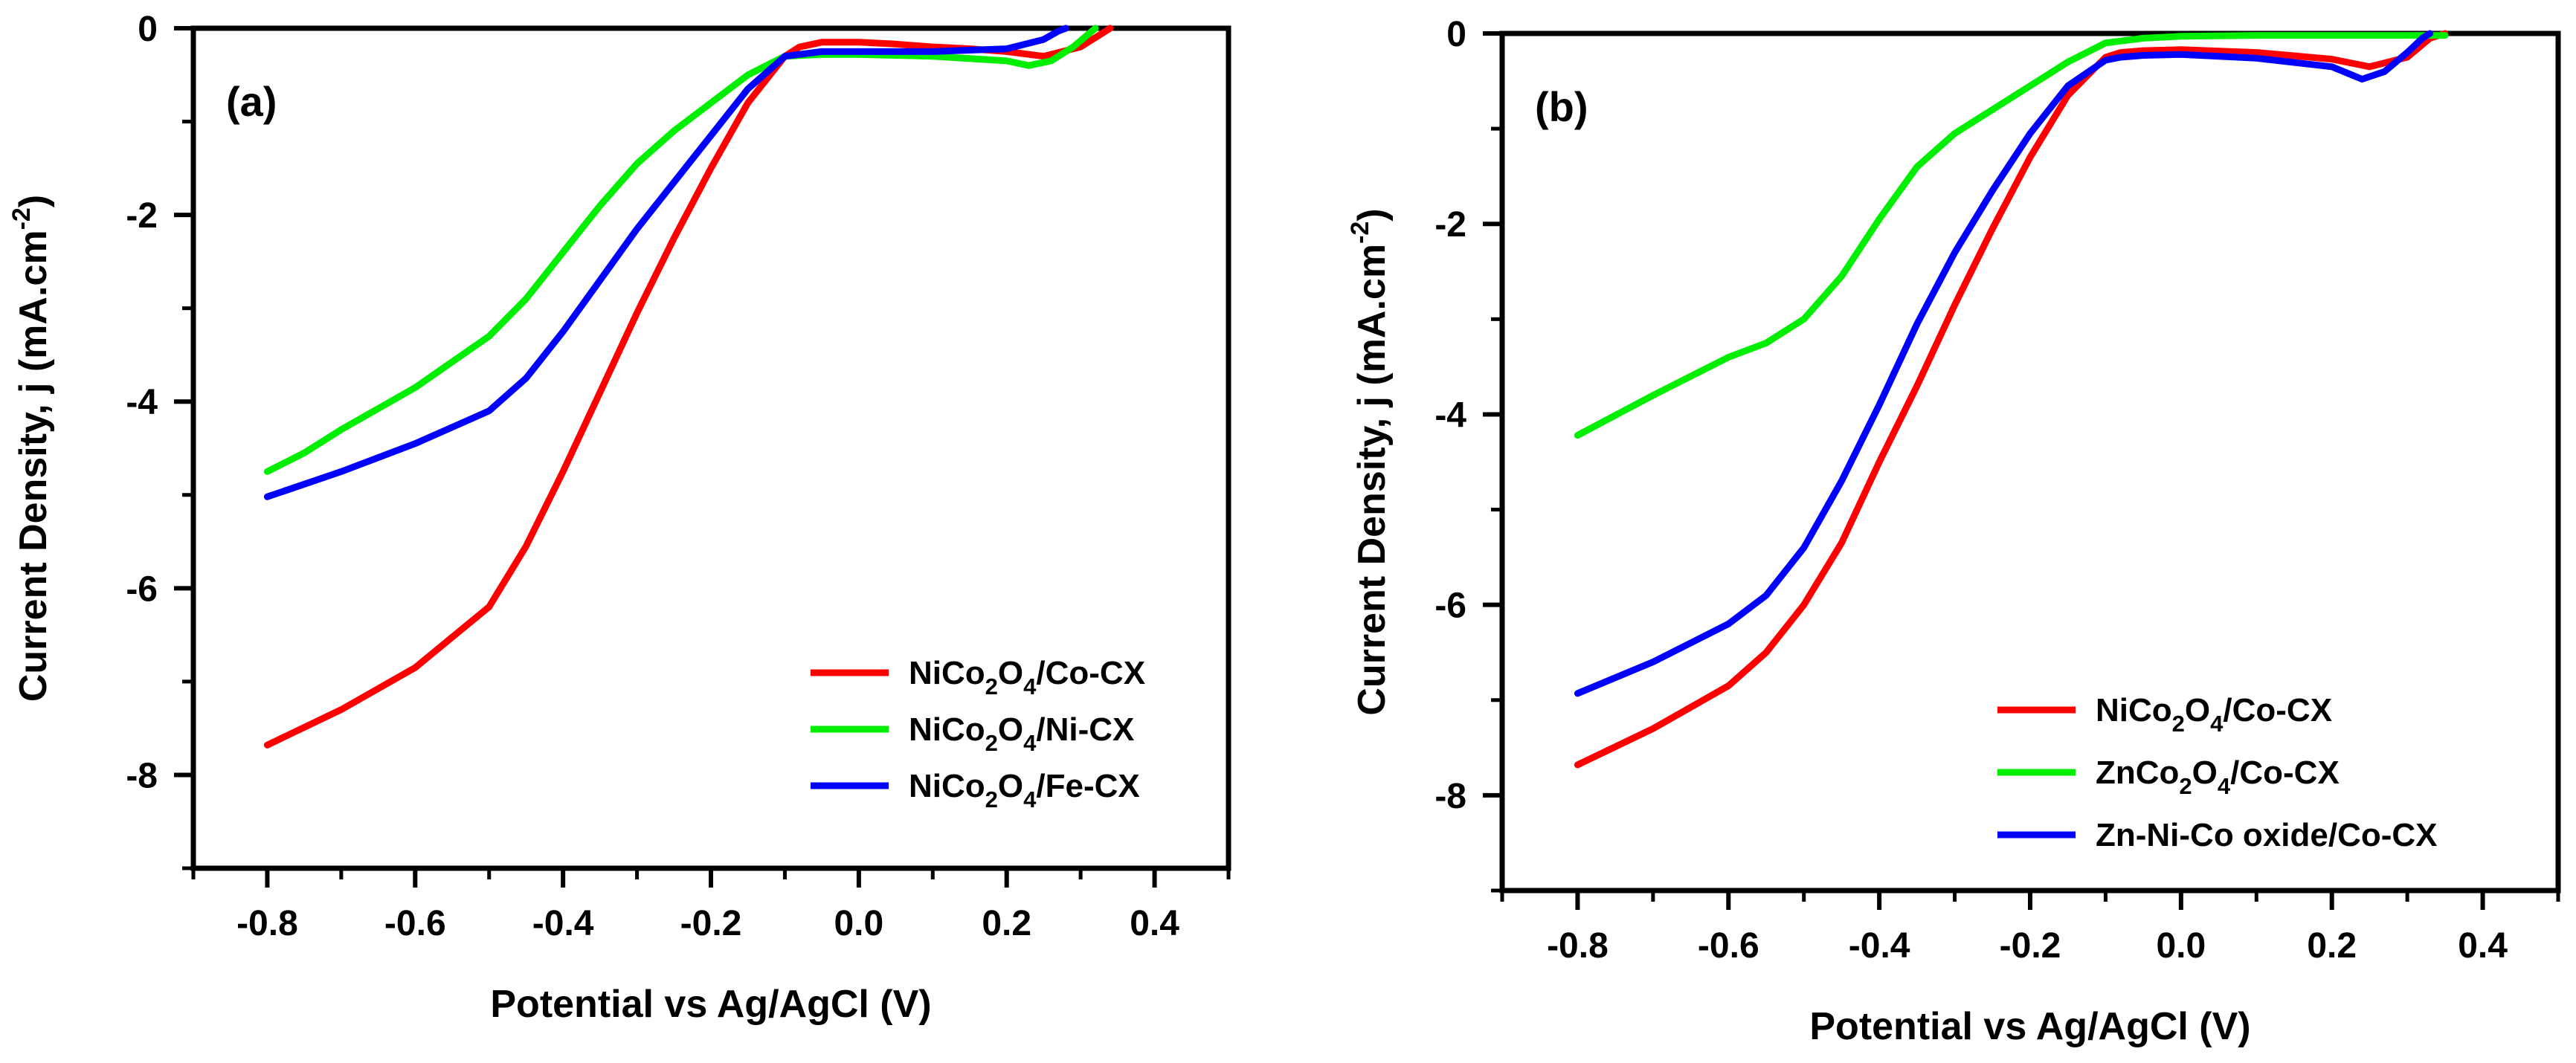 This screenshot has width=2576, height=1063. What do you see at coordinates (2137, 773) in the screenshot?
I see `legend-text-segment: ZnCo` at bounding box center [2137, 773].